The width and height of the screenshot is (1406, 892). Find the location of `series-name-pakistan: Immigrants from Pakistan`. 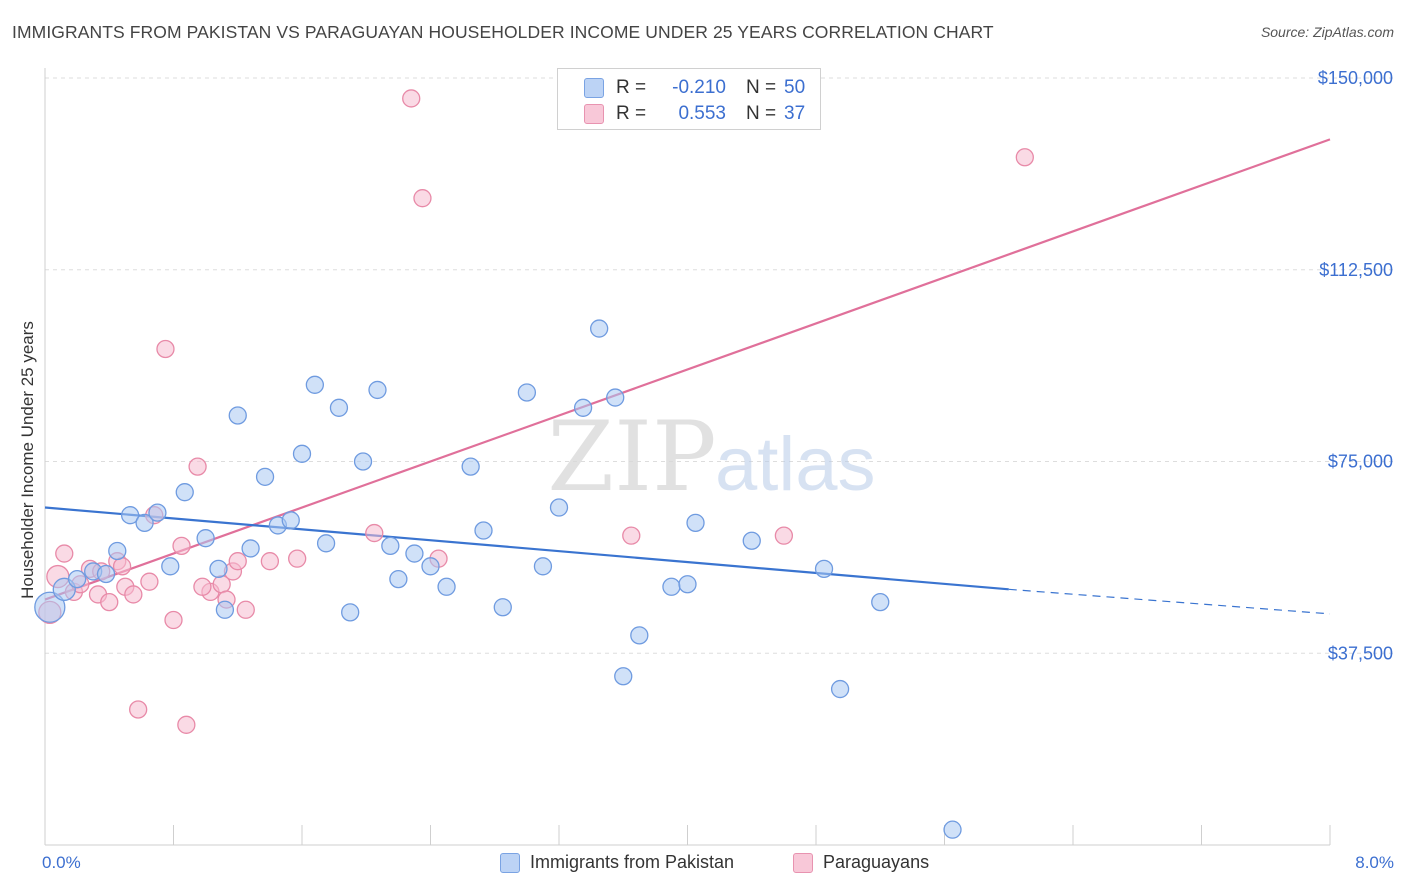

series-name-pakistan: Immigrants from Pakistan is located at coordinates (632, 862).